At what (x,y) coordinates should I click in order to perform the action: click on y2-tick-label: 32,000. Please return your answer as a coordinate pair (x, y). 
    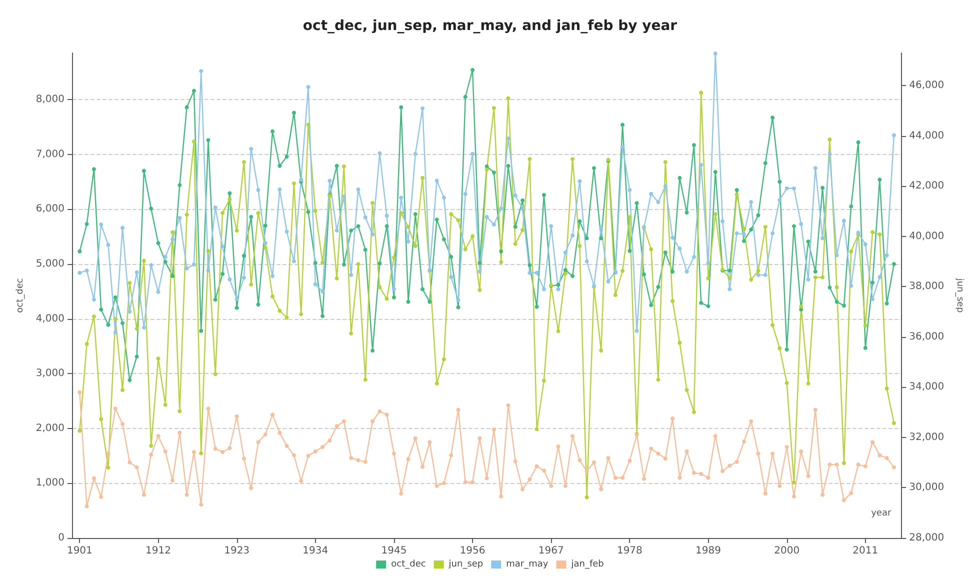
    Looking at the image, I should click on (926, 437).